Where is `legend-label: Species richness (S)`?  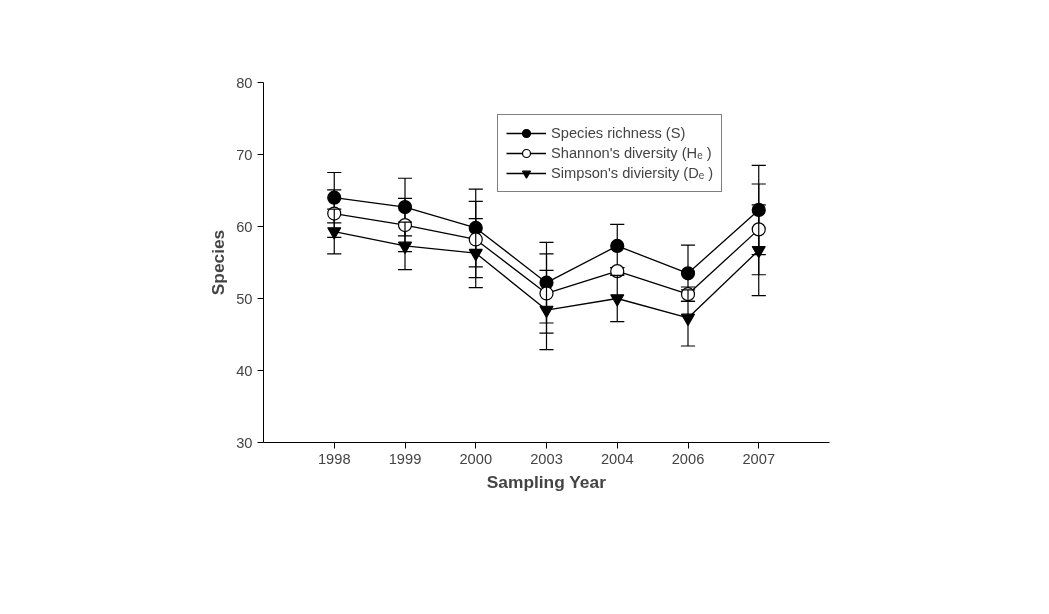
legend-label: Species richness (S) is located at coordinates (618, 133).